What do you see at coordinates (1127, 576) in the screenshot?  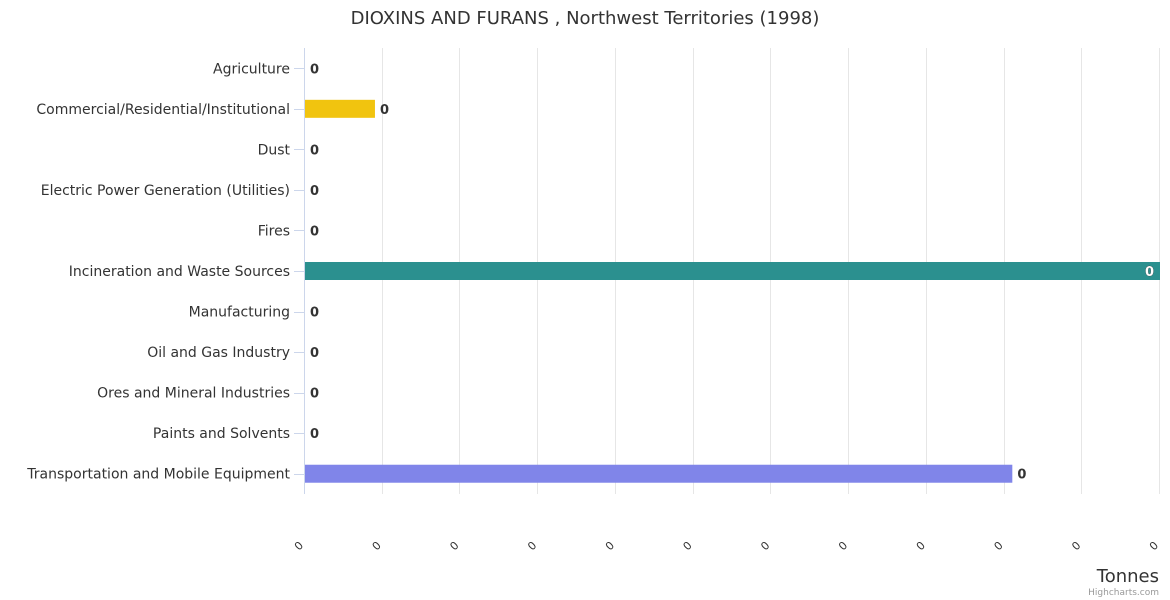 I see `value-axis-title: Tonnes` at bounding box center [1127, 576].